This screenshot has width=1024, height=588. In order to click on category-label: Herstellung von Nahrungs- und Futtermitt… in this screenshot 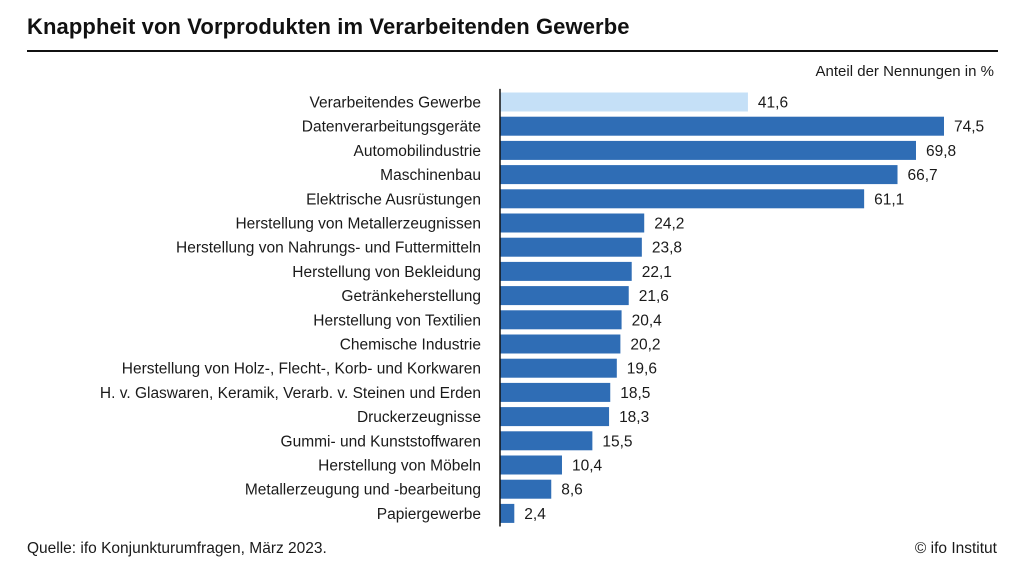, I will do `click(328, 248)`.